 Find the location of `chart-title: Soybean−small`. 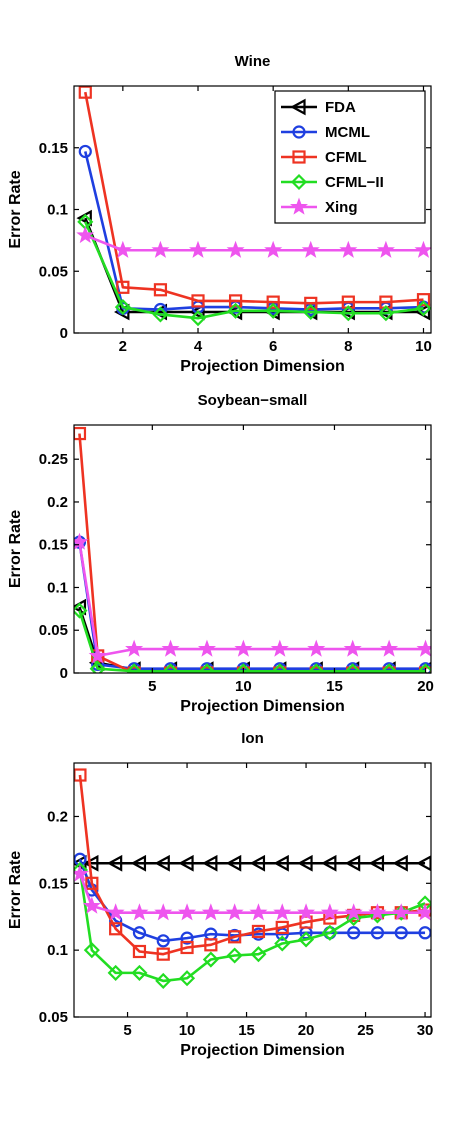

chart-title: Soybean−small is located at coordinates (253, 400).